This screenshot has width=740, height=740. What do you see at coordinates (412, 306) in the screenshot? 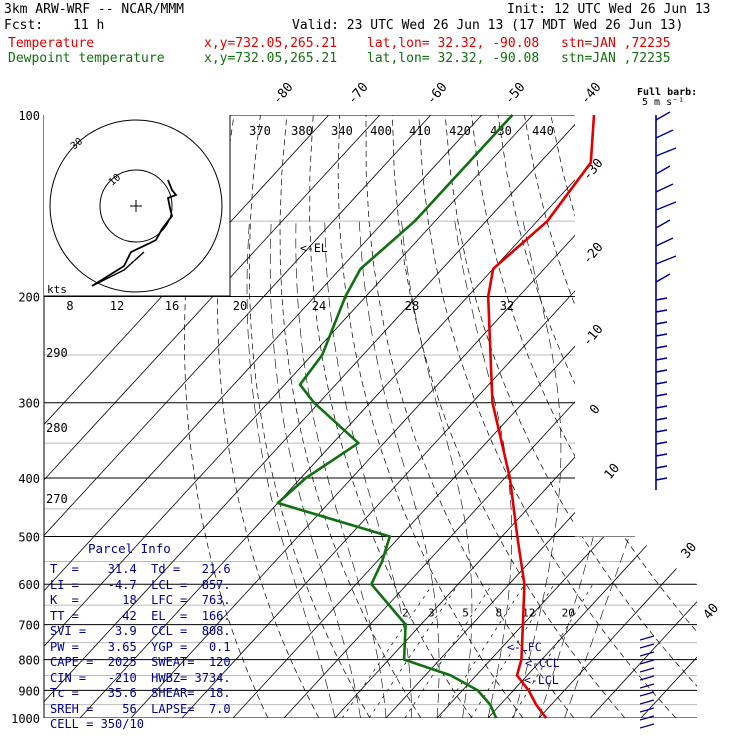
I see `hodograph-speed-label: 28` at bounding box center [412, 306].